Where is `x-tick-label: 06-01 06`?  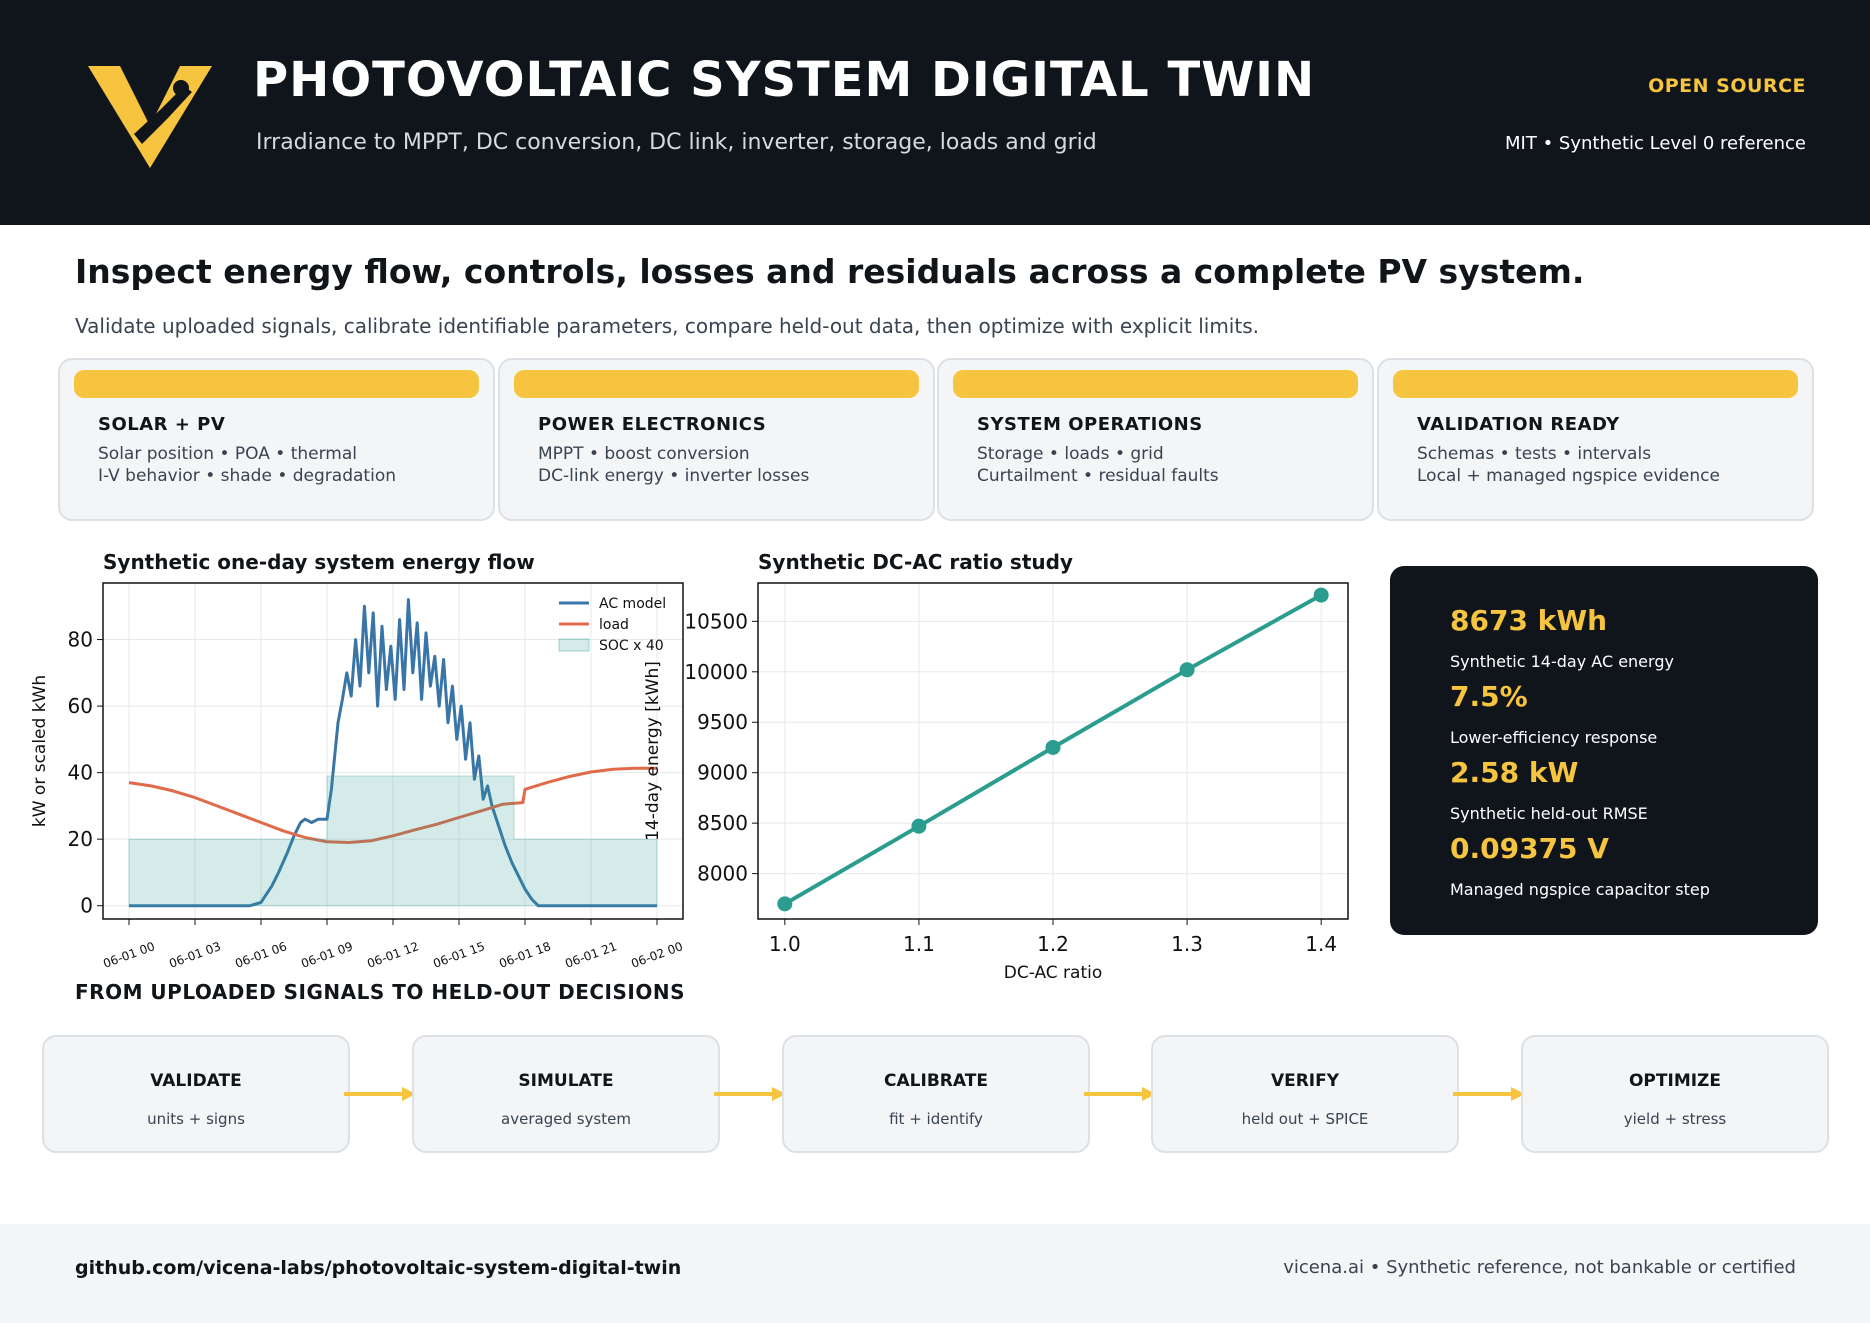
x-tick-label: 06-01 06 is located at coordinates (260, 955).